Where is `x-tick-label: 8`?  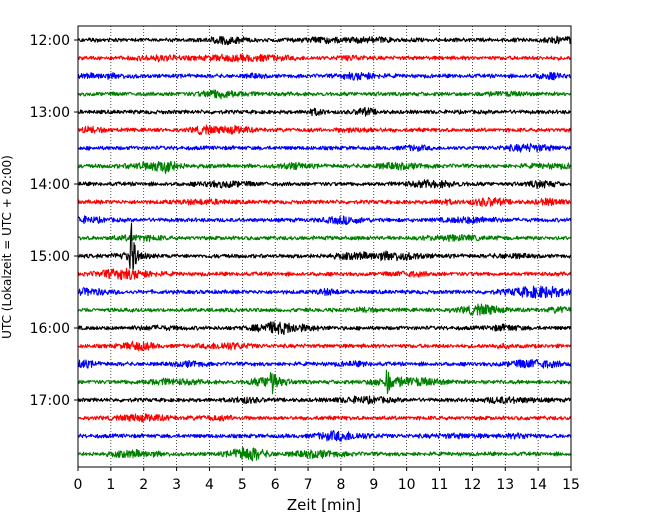 x-tick-label: 8 is located at coordinates (340, 485).